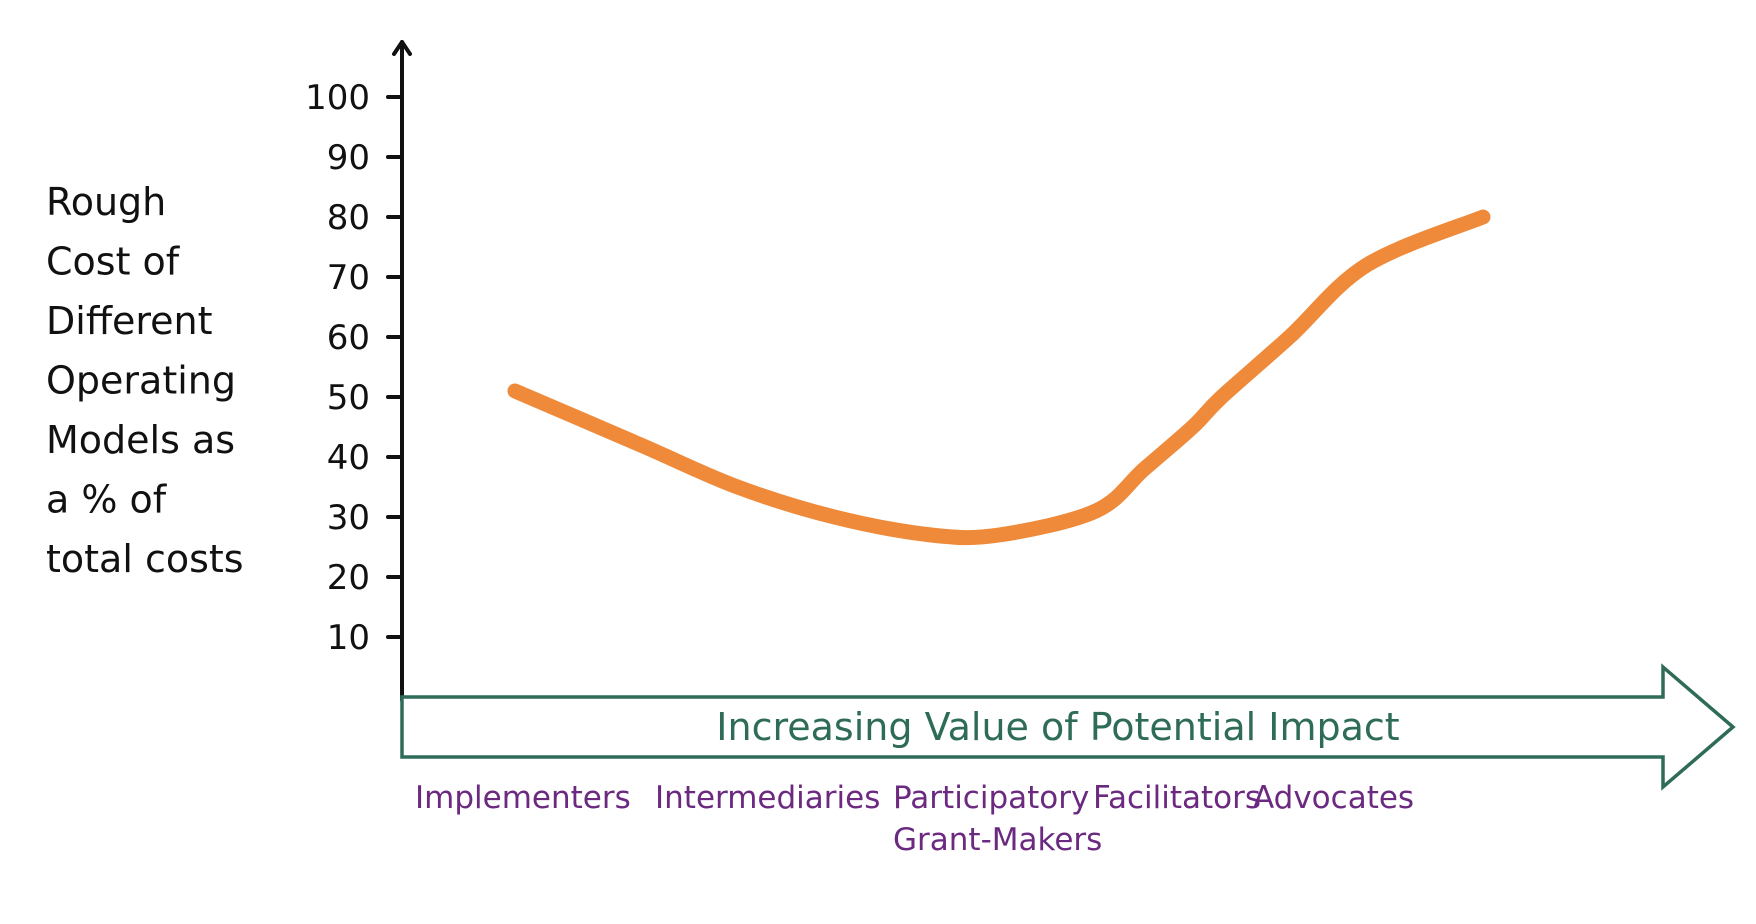 The image size is (1756, 924). What do you see at coordinates (348, 398) in the screenshot?
I see `y-tick-label: 50` at bounding box center [348, 398].